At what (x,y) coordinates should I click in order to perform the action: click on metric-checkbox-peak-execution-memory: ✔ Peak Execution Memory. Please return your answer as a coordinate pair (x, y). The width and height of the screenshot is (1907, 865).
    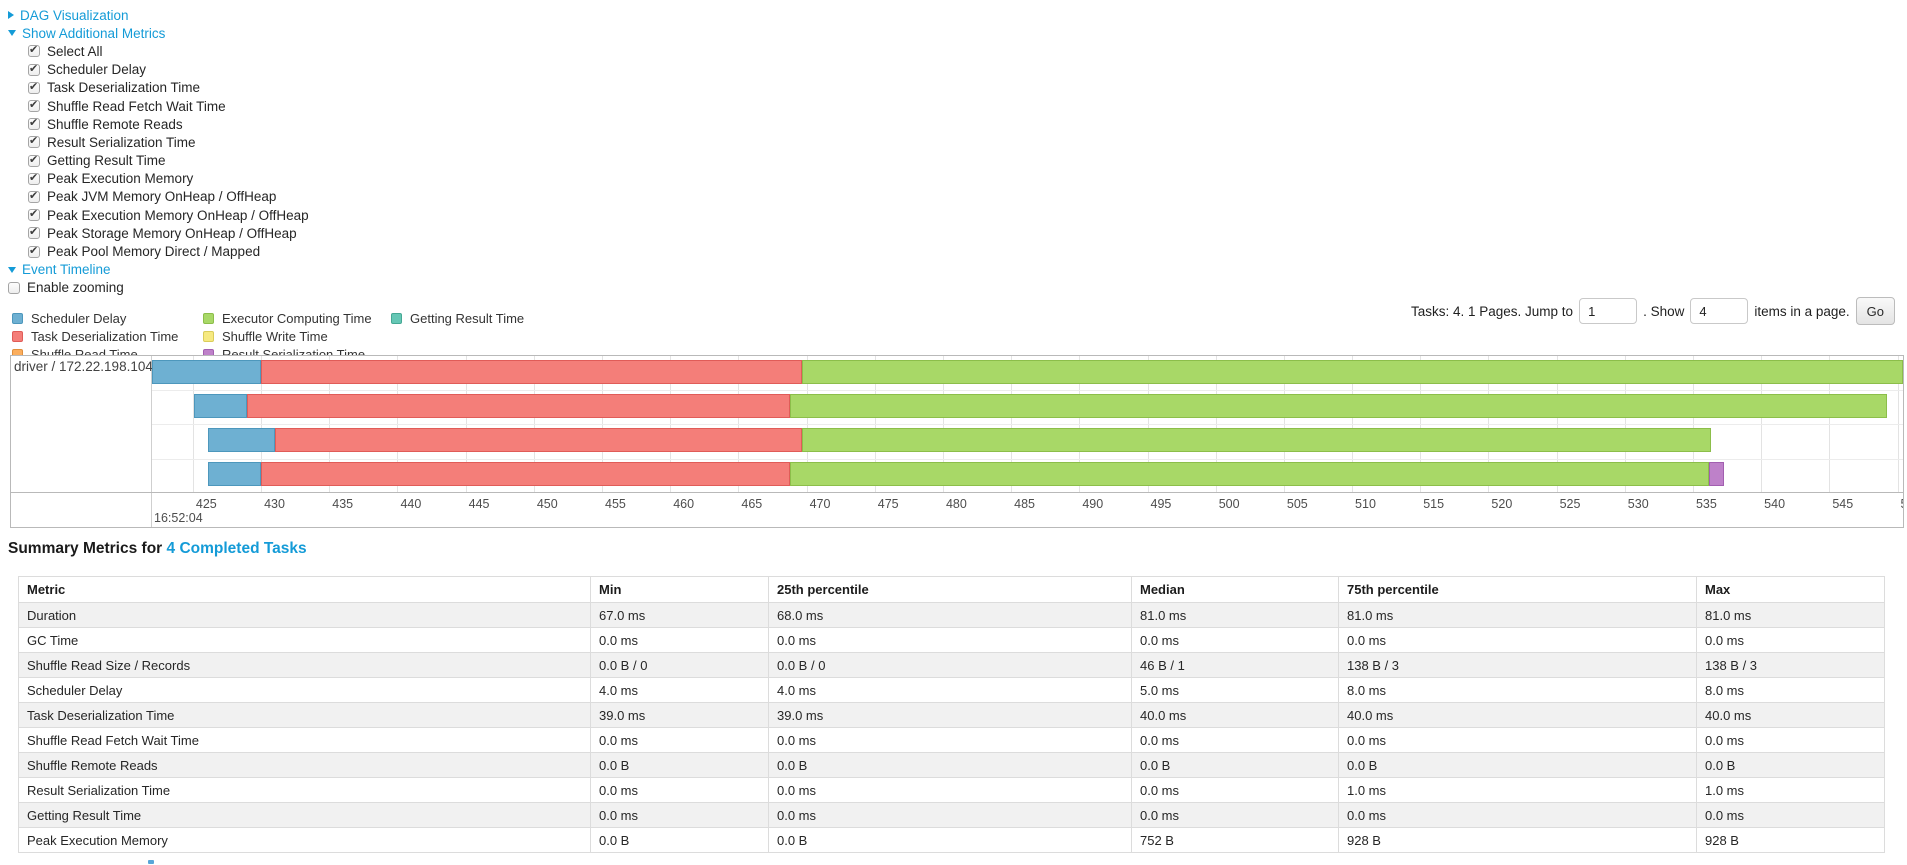
    Looking at the image, I should click on (158, 179).